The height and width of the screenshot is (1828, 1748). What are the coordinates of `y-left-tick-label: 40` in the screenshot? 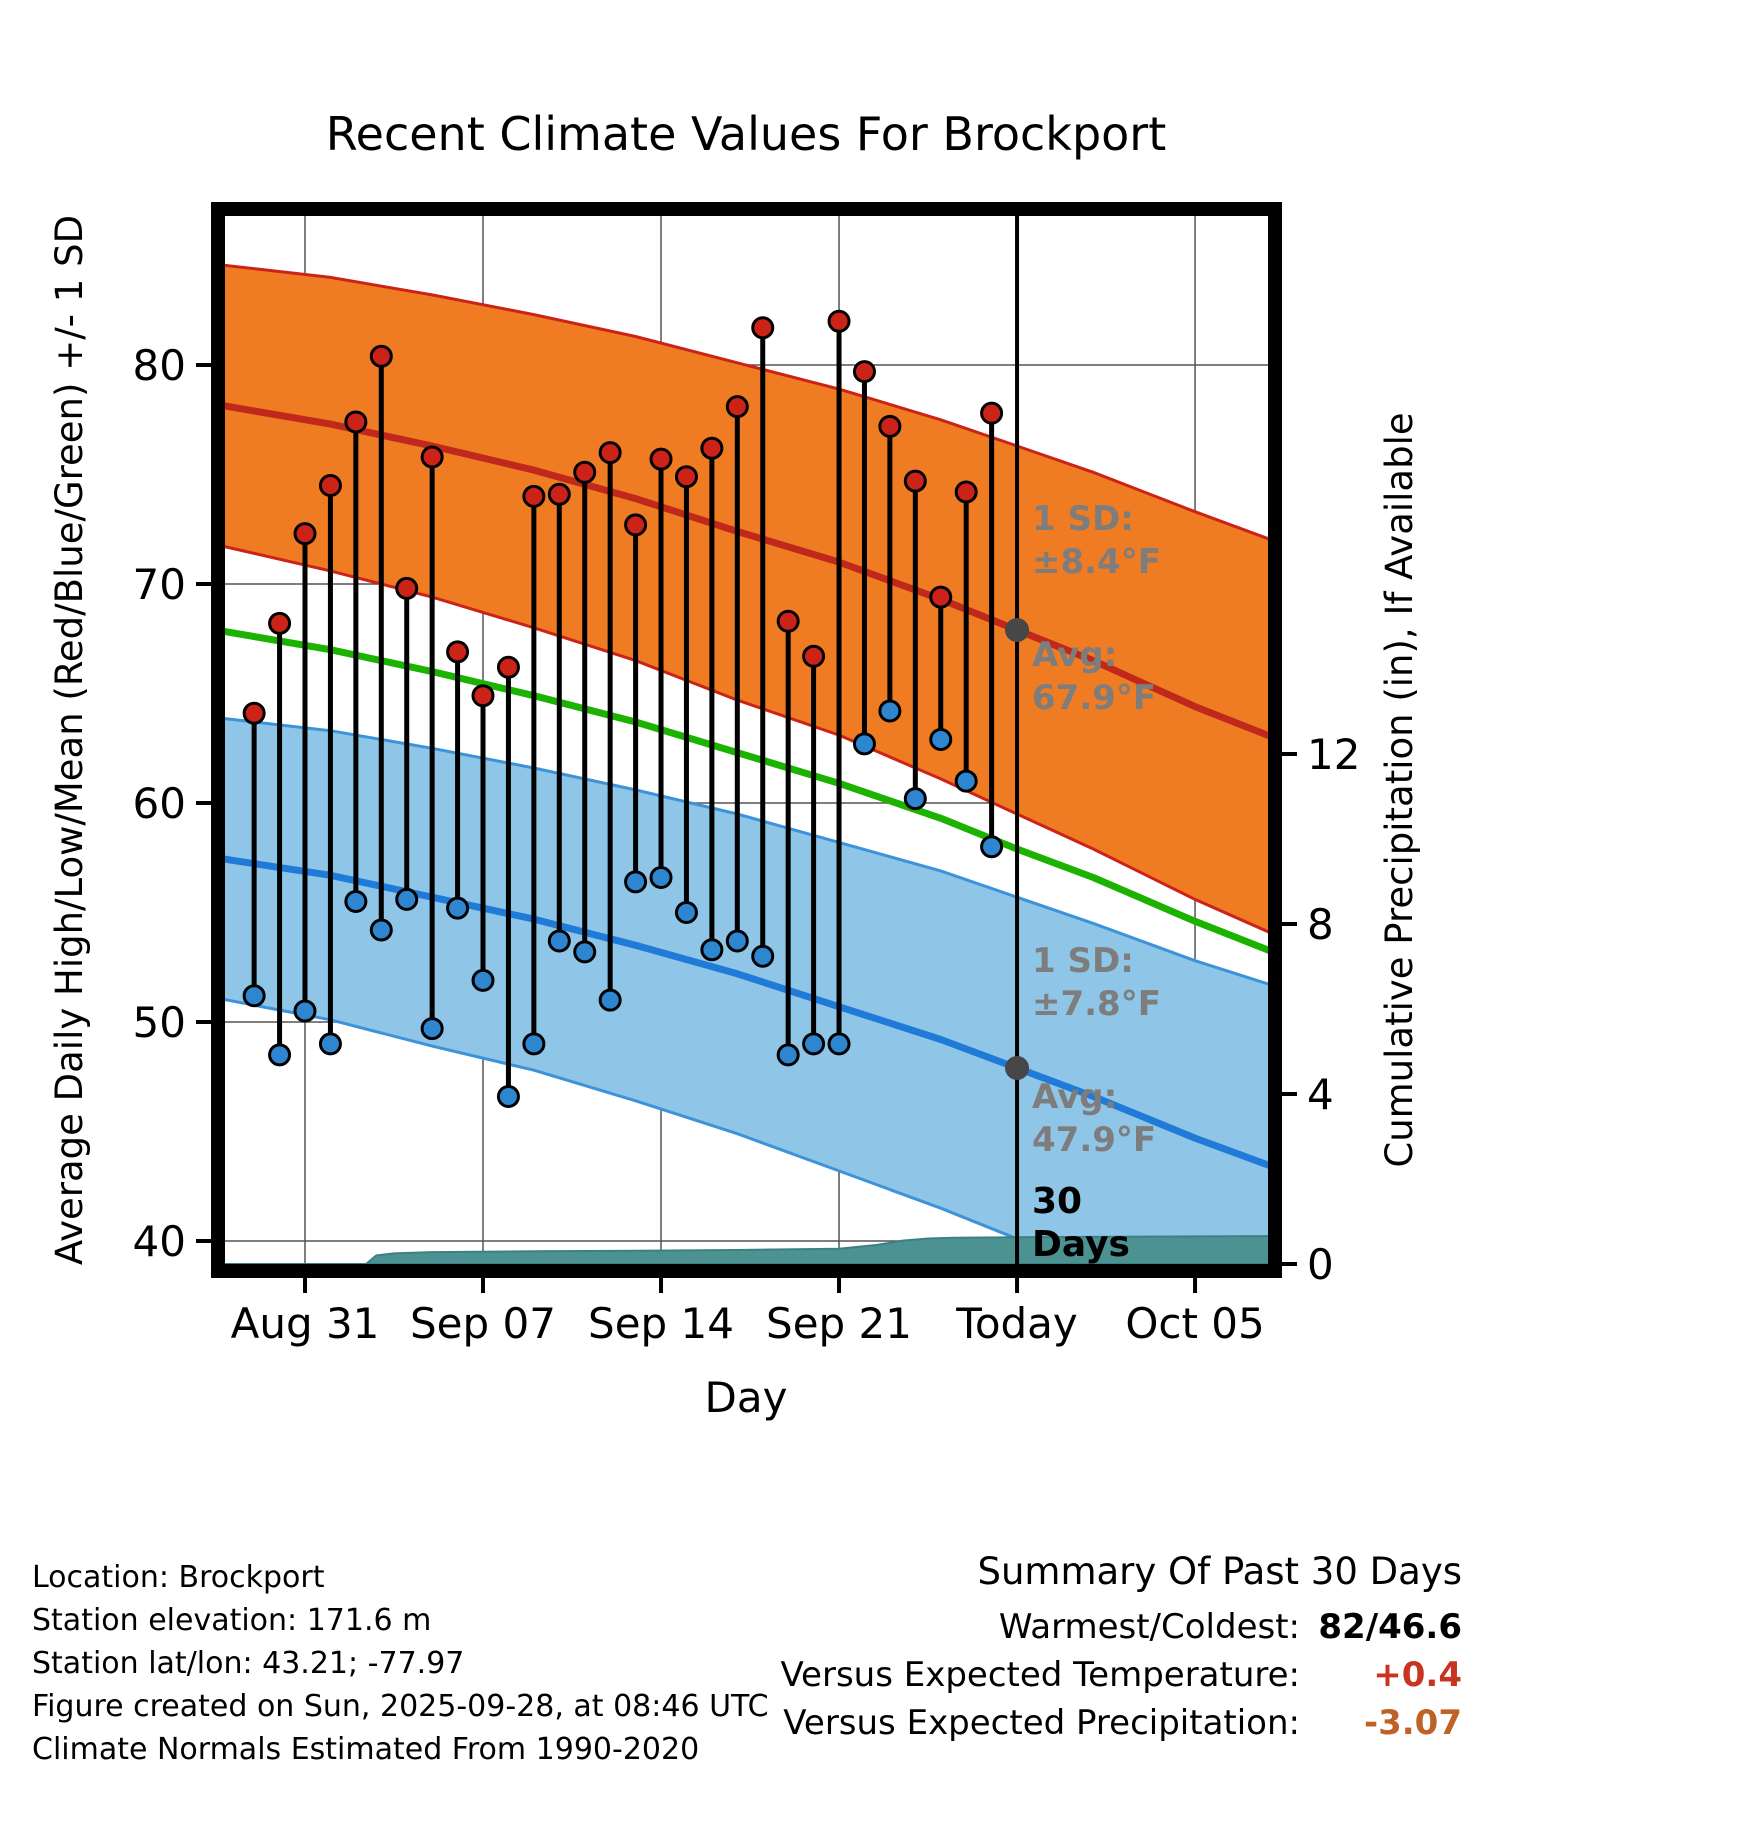 It's located at (159, 1241).